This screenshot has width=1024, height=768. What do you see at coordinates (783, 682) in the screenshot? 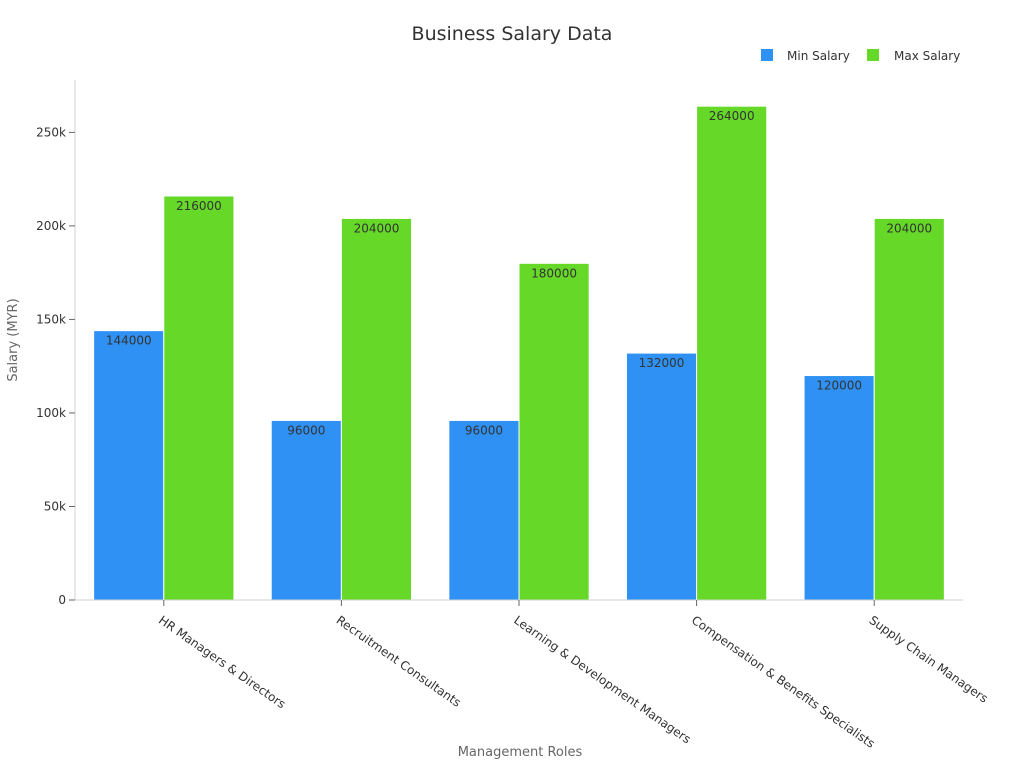
I see `x-category-label: Compensation & Benefits Specialists` at bounding box center [783, 682].